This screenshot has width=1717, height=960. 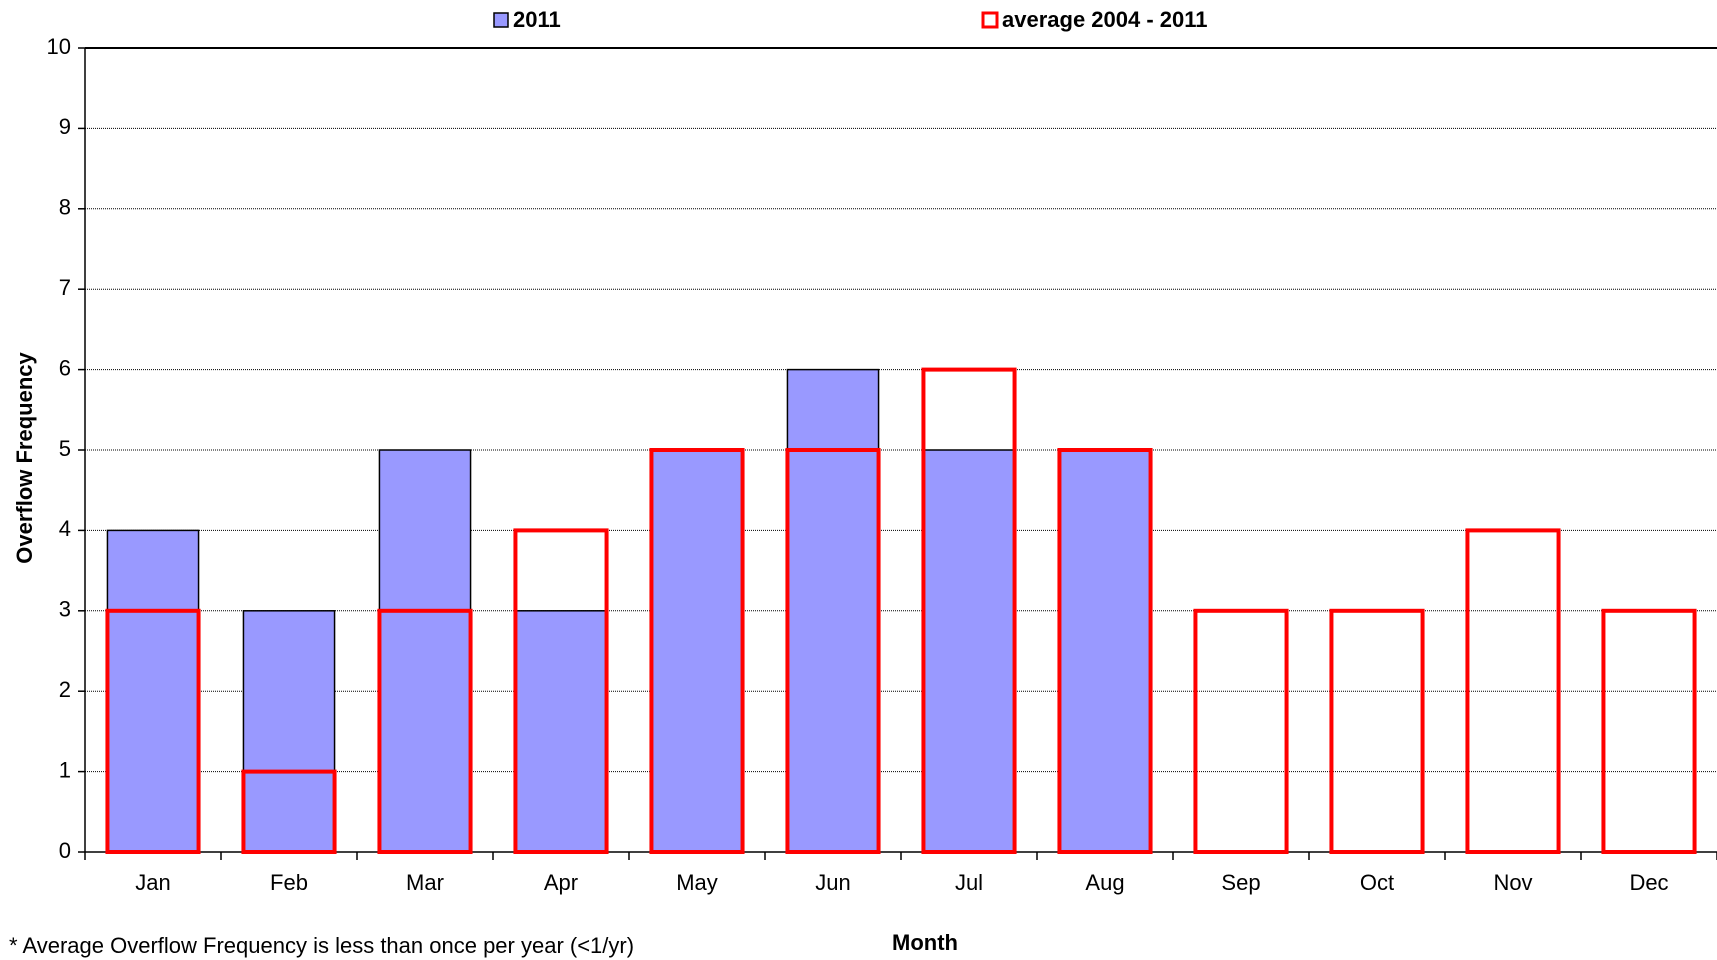 What do you see at coordinates (24, 457) in the screenshot?
I see `y-axis-title: Overflow Frequency` at bounding box center [24, 457].